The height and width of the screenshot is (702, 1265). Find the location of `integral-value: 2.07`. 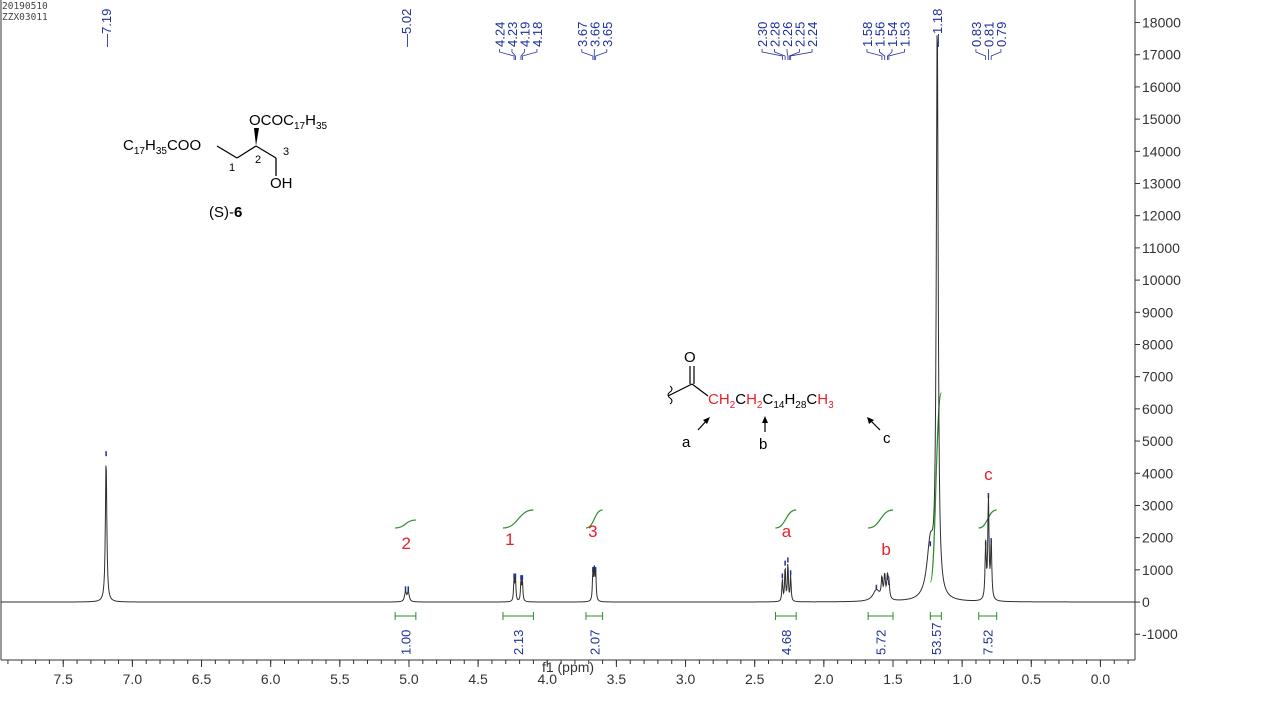

integral-value: 2.07 is located at coordinates (594, 642).